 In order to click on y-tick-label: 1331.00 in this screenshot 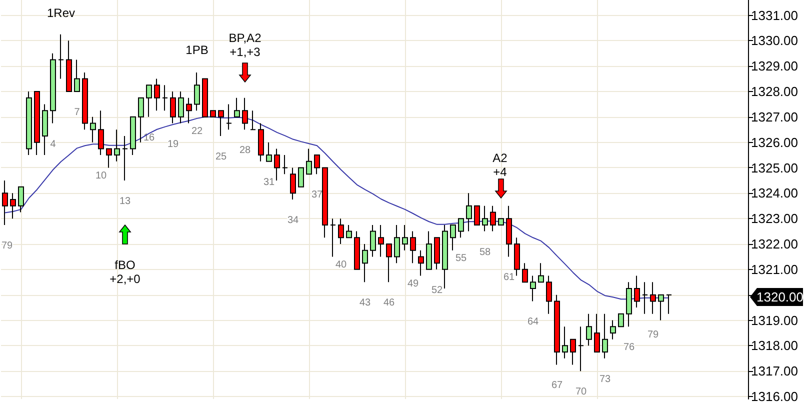, I will do `click(774, 15)`.